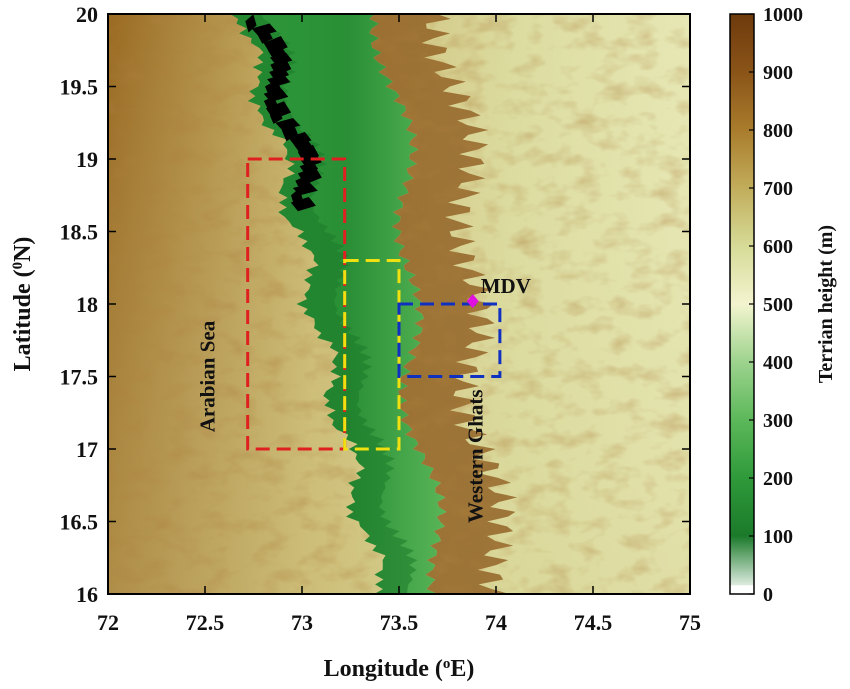  Describe the element at coordinates (778, 247) in the screenshot. I see `colorbar-tick-label: 600` at that location.